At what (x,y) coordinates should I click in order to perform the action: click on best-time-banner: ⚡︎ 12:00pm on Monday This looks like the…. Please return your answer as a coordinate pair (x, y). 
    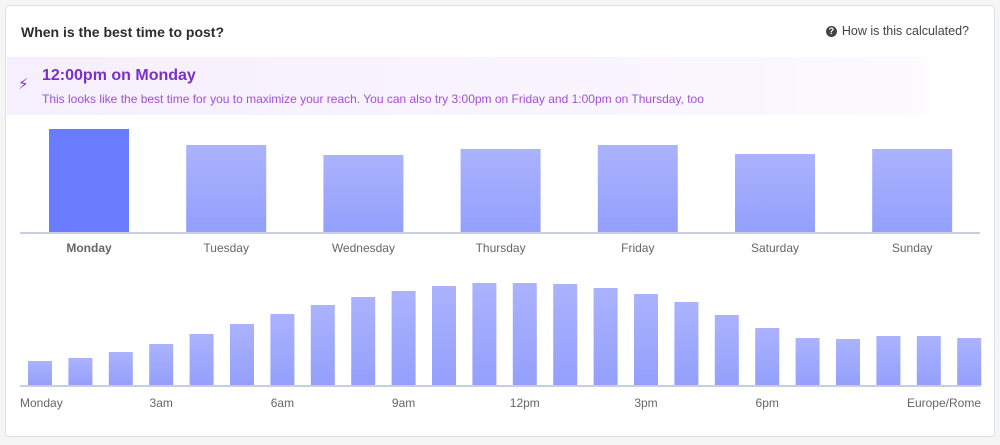
    Looking at the image, I should click on (467, 86).